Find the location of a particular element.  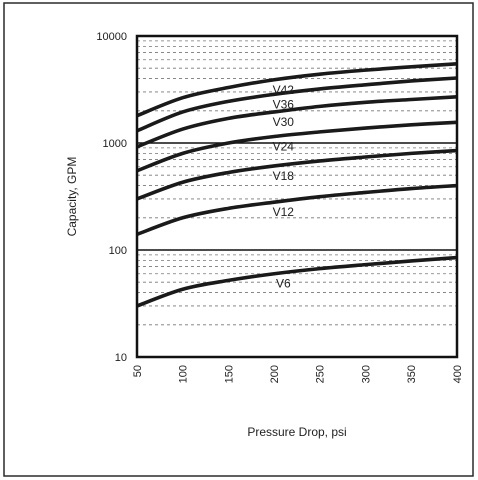

series-line-v12 is located at coordinates (297, 210).